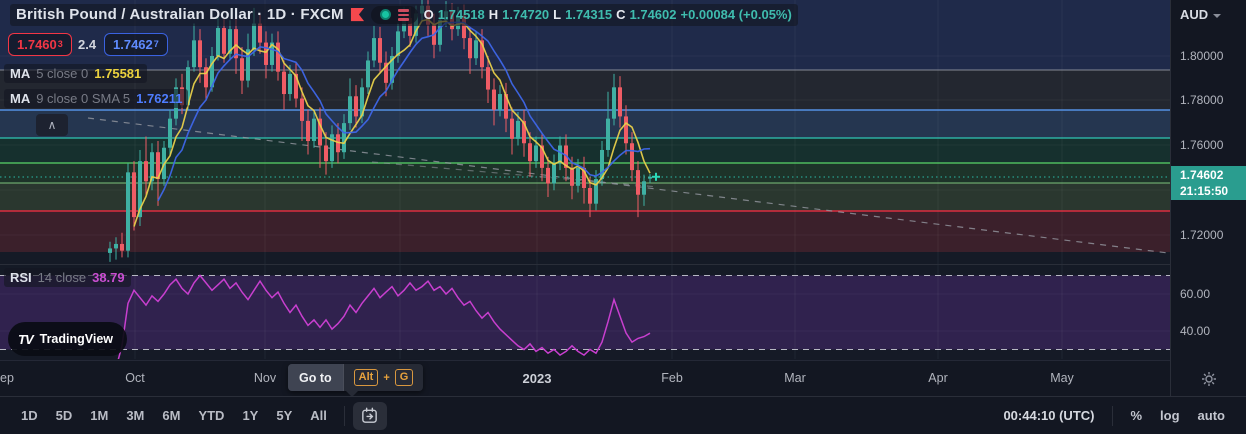  Describe the element at coordinates (1204, 191) in the screenshot. I see `badge-countdown: 21:15:50` at that location.